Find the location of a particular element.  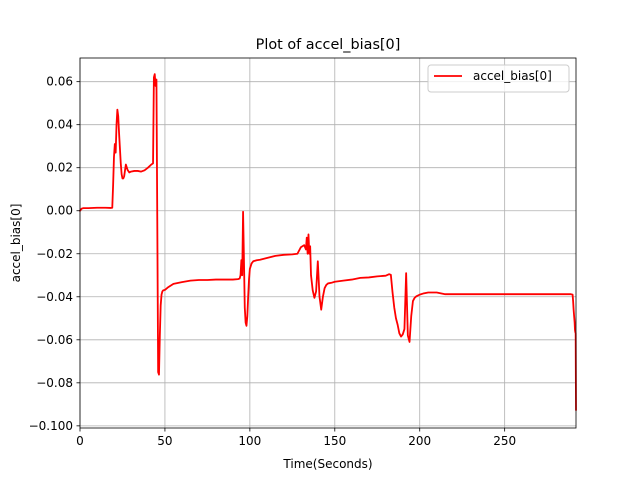

y-tick-label: 0.06 is located at coordinates (59, 82).